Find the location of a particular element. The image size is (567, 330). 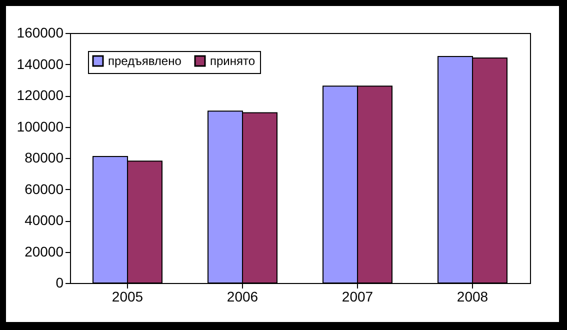

y-tick-label: 60000 is located at coordinates (44, 188).